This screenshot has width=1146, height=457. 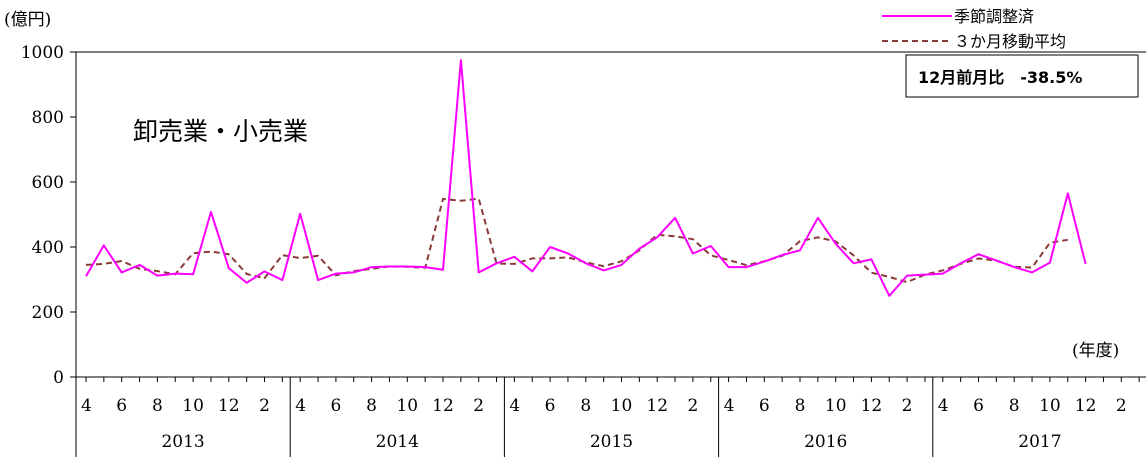 What do you see at coordinates (397, 442) in the screenshot?
I see `year-label-2014: 2014` at bounding box center [397, 442].